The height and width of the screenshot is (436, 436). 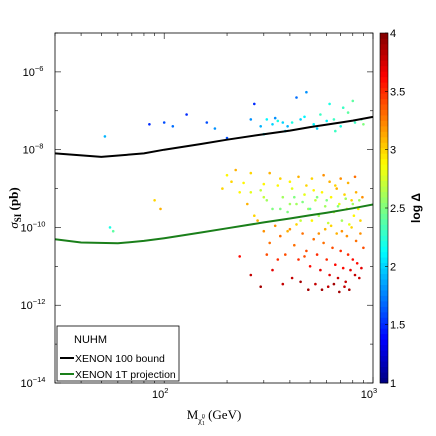 What do you see at coordinates (125, 375) in the screenshot?
I see `legend-label-xenon1t: XENON 1T projection` at bounding box center [125, 375].